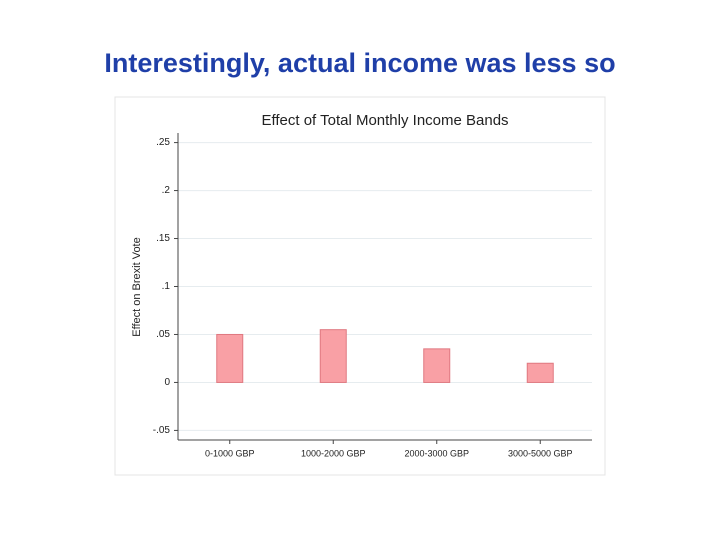 The height and width of the screenshot is (540, 720). What do you see at coordinates (167, 382) in the screenshot?
I see `y-tick-label: 0` at bounding box center [167, 382].